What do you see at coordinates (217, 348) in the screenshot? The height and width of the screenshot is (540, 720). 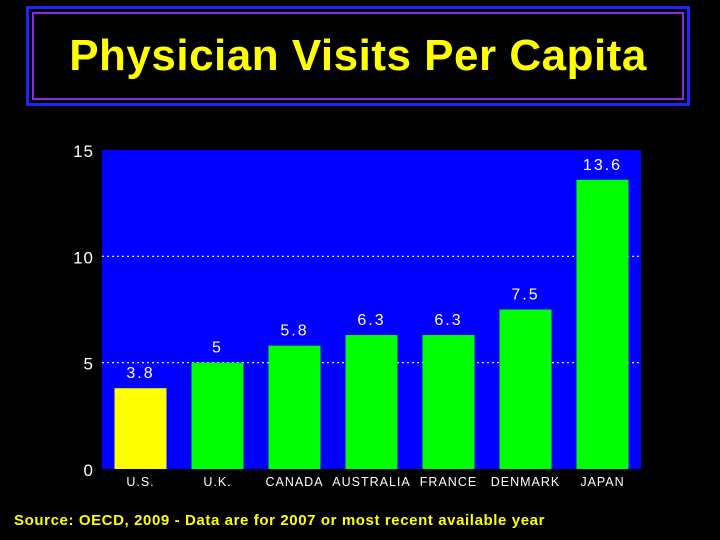 I see `value-label: 5` at bounding box center [217, 348].